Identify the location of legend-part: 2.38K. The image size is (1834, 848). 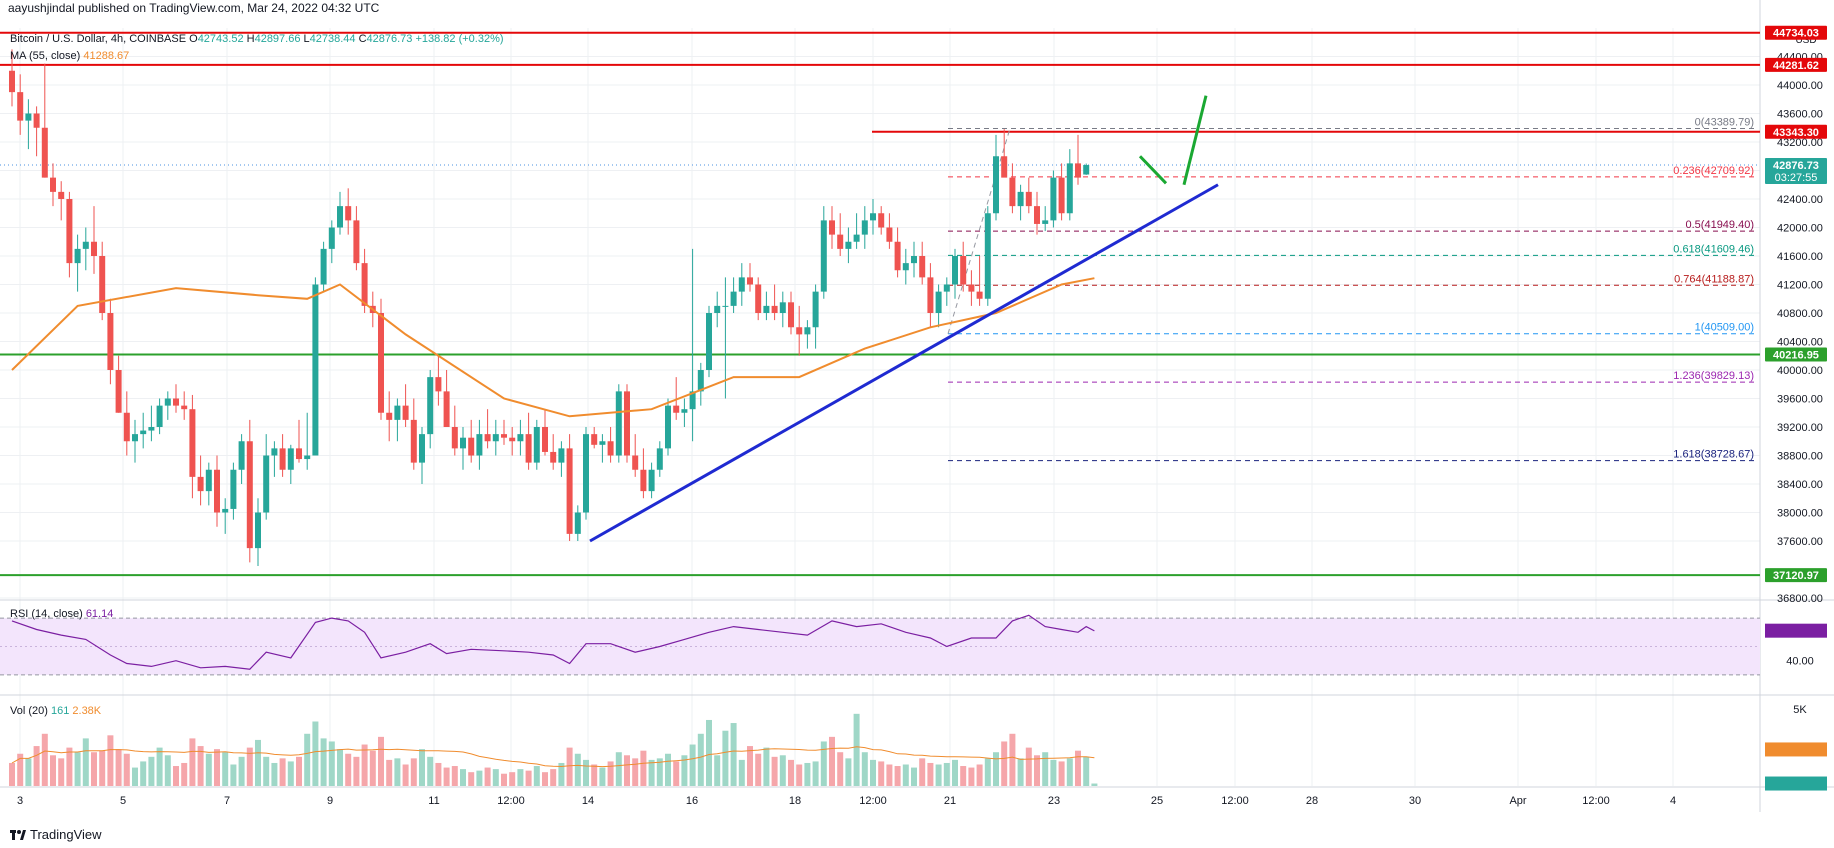
(86, 711).